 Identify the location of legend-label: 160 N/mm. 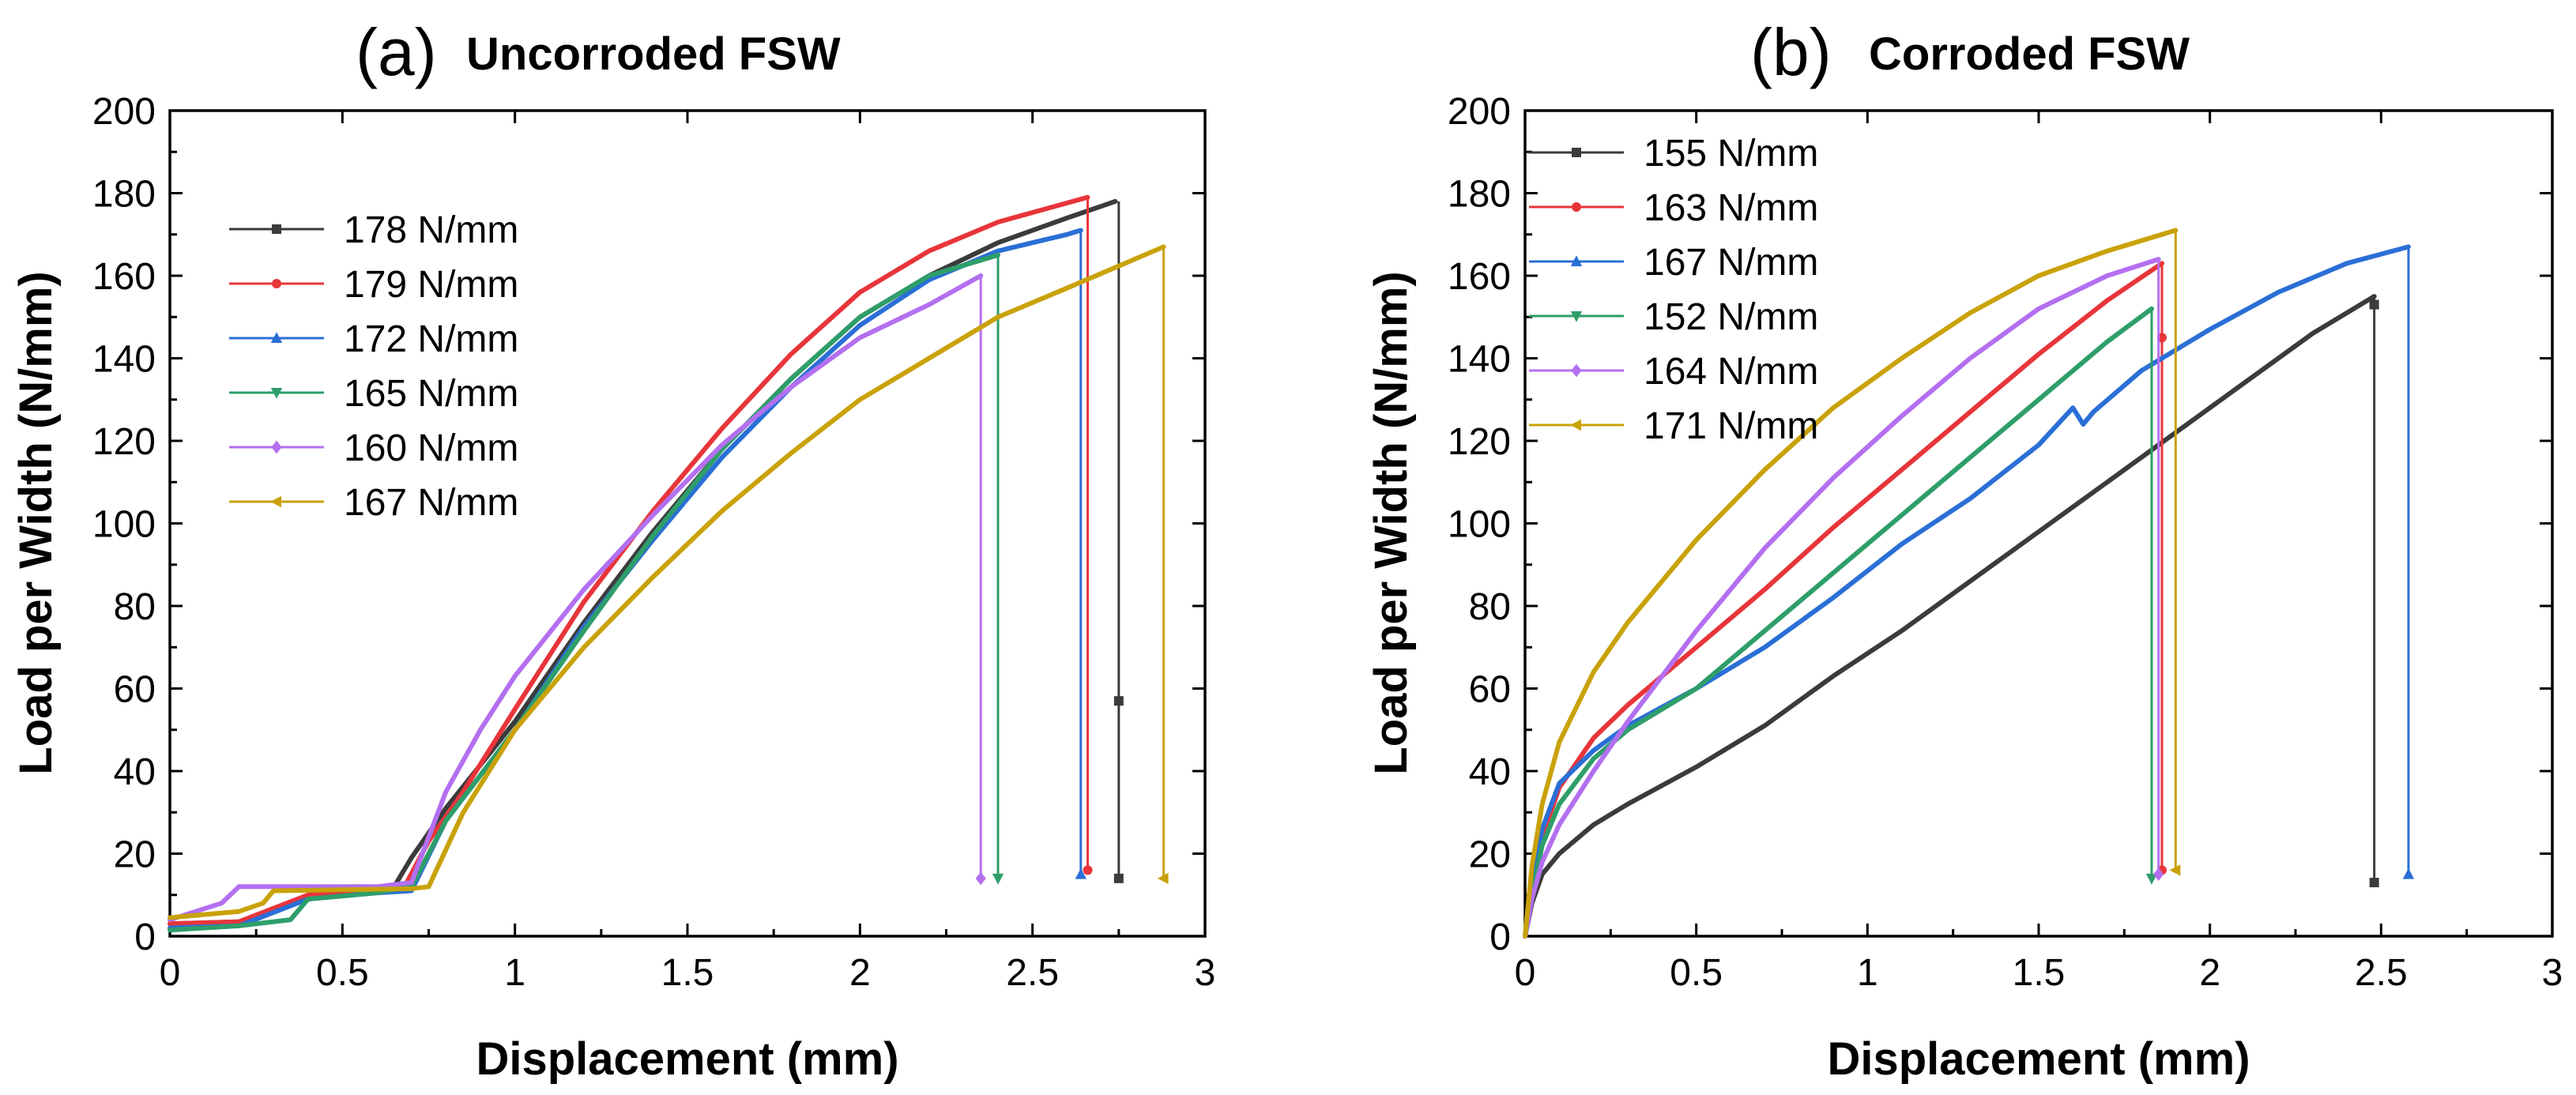
(431, 448).